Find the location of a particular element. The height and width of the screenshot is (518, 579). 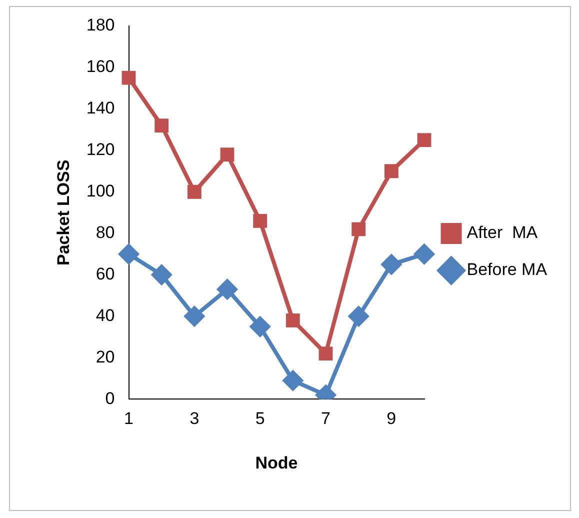

x-tick-label: 3 is located at coordinates (195, 418).